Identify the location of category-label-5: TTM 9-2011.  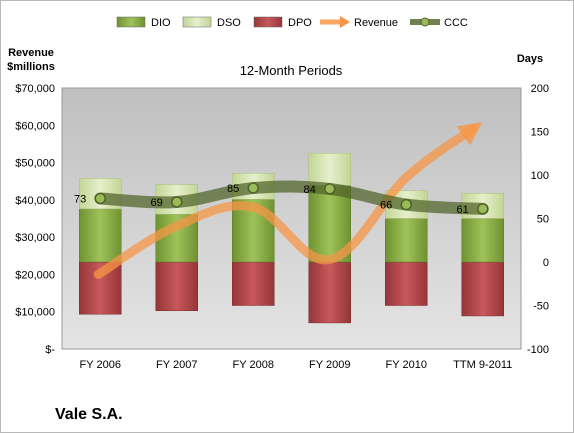
(482, 365).